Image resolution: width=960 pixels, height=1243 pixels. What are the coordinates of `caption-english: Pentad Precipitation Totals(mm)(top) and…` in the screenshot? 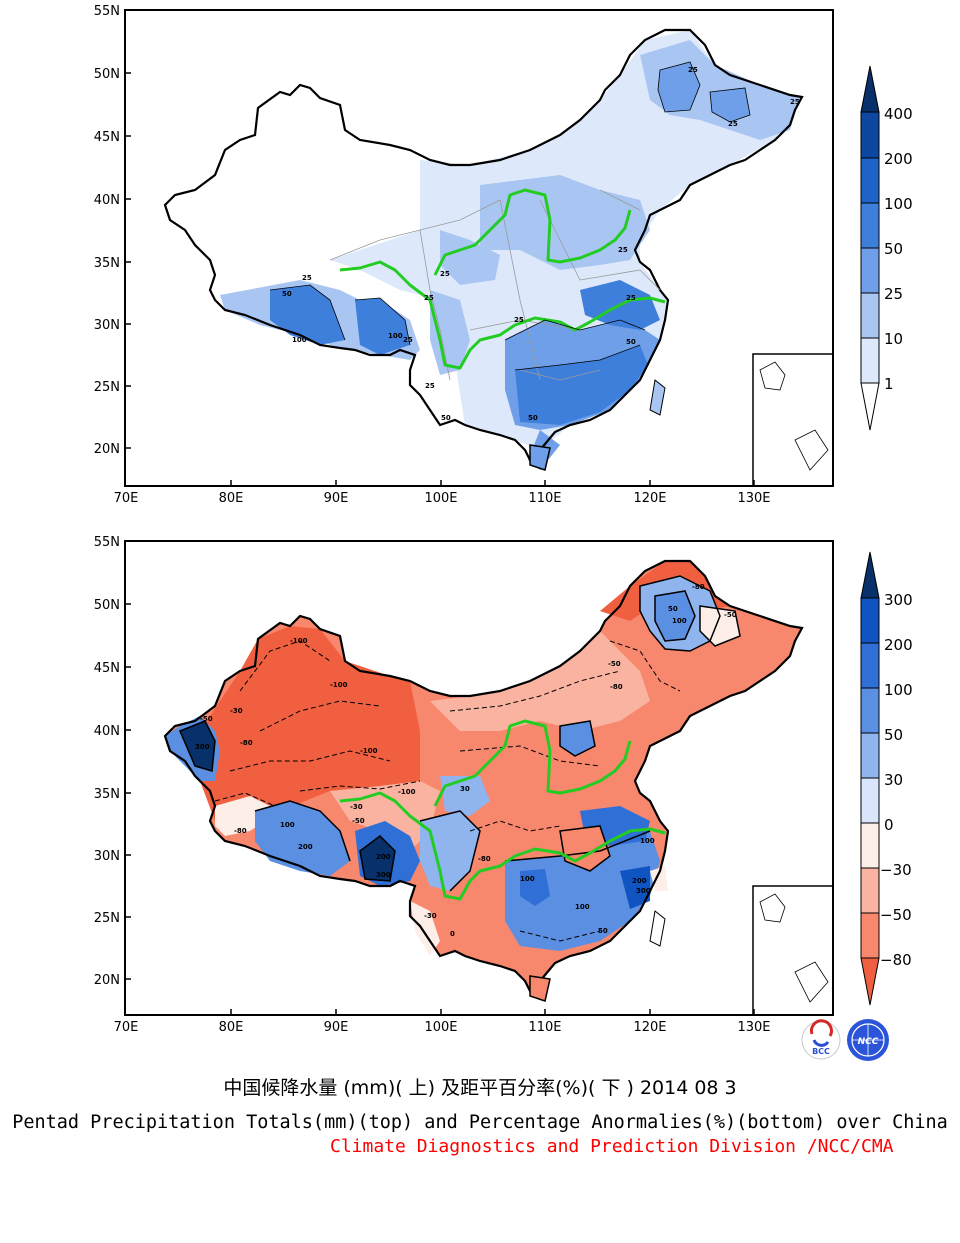 It's located at (480, 1122).